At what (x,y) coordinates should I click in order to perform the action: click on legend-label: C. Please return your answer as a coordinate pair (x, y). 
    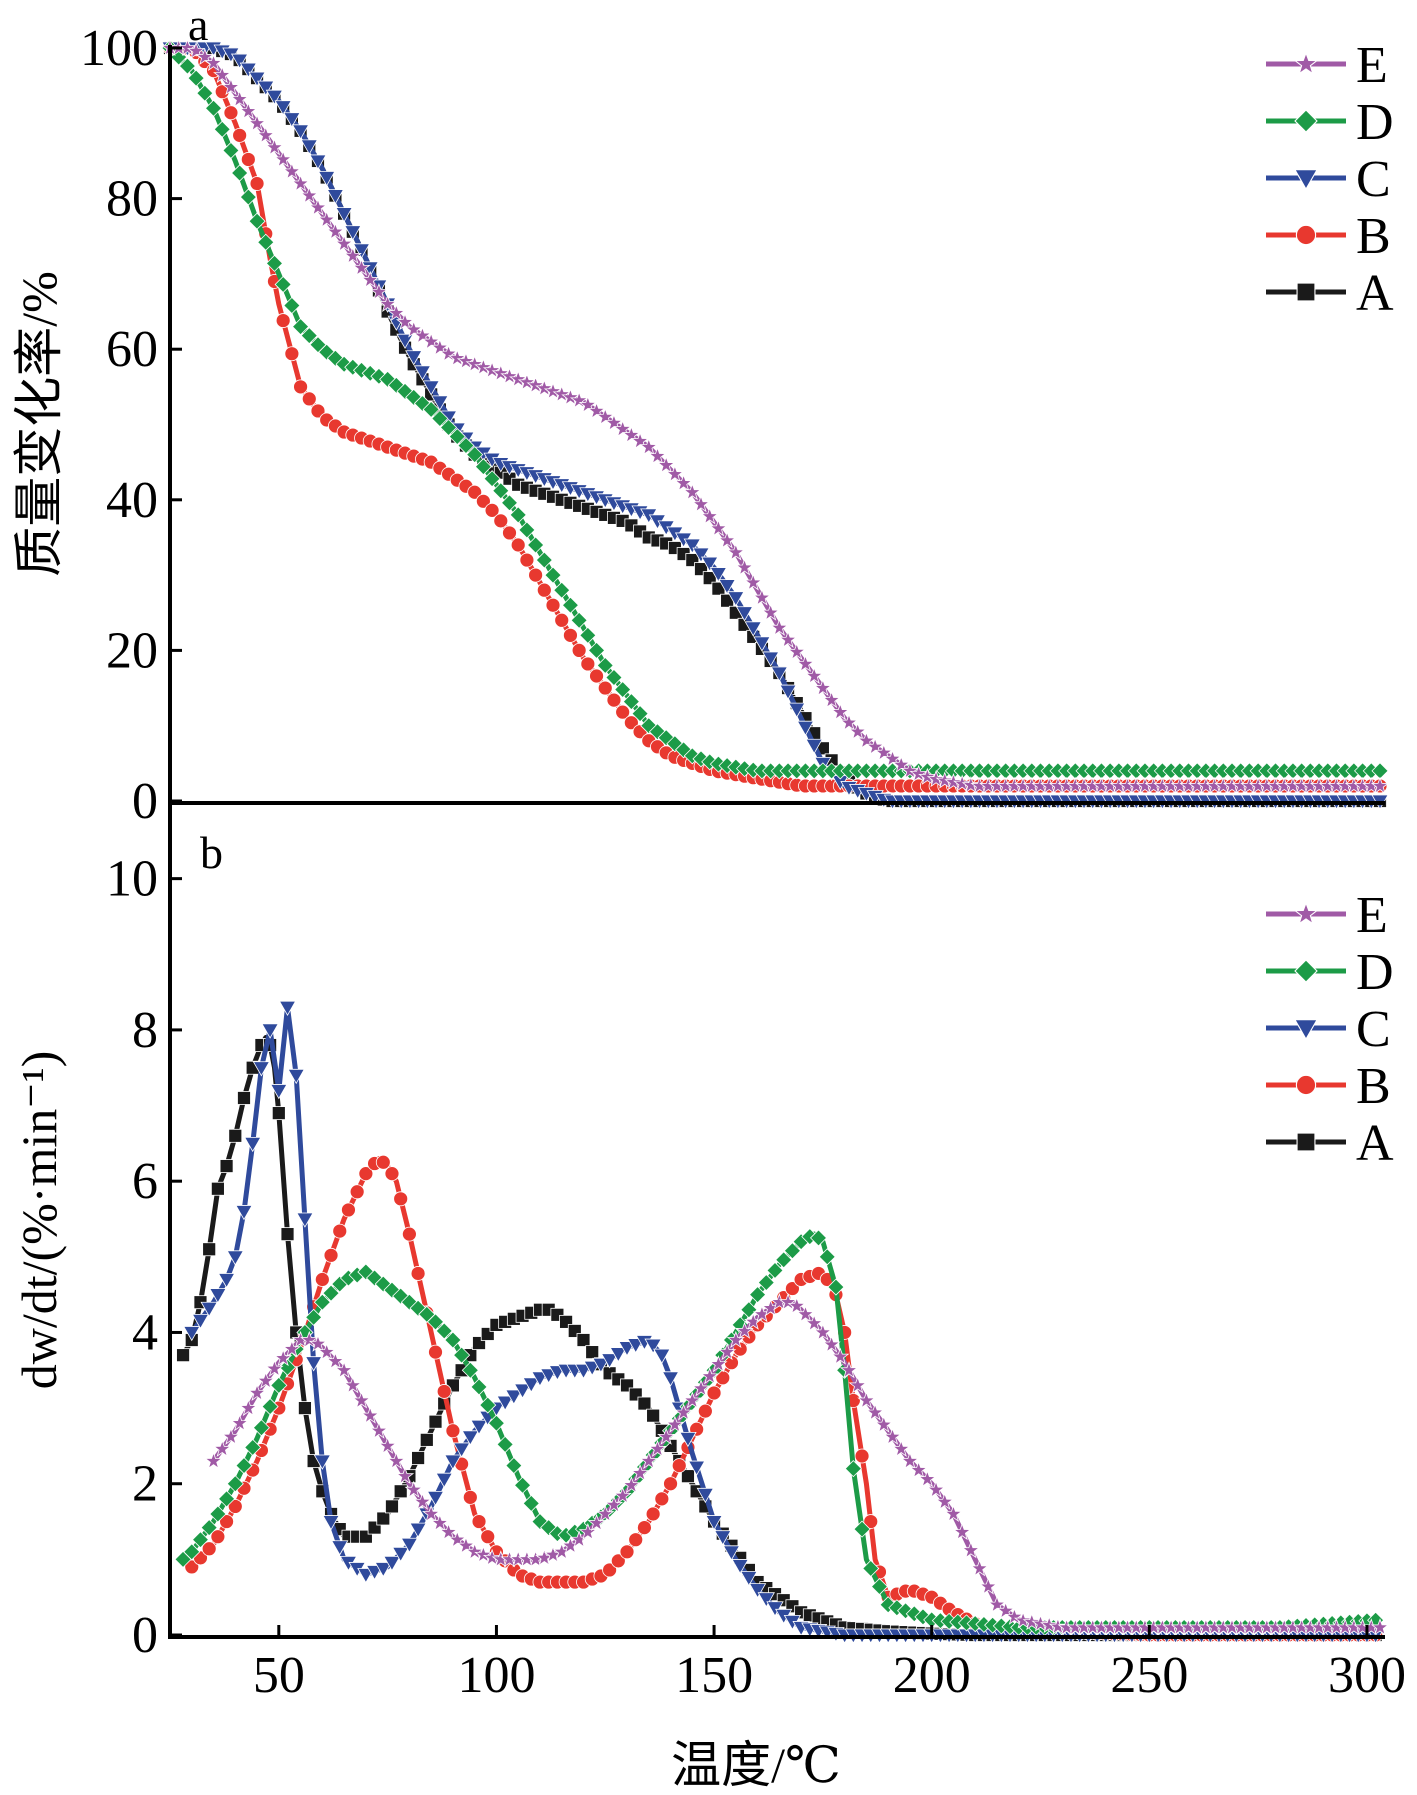
    Looking at the image, I should click on (1373, 179).